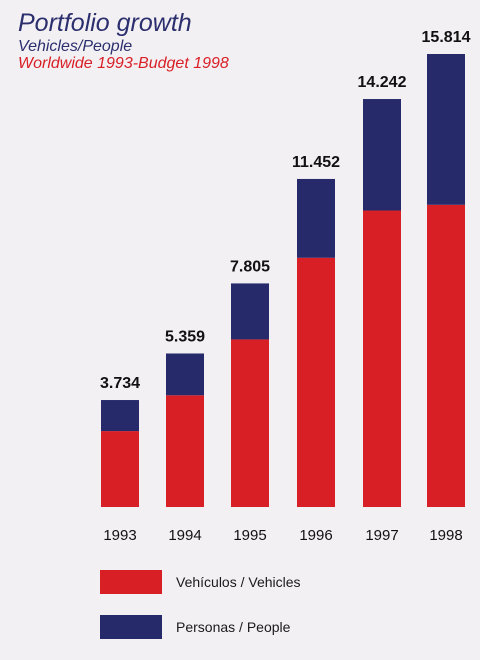 The height and width of the screenshot is (660, 480). Describe the element at coordinates (185, 336) in the screenshot. I see `total-label-1994: 5.359` at that location.